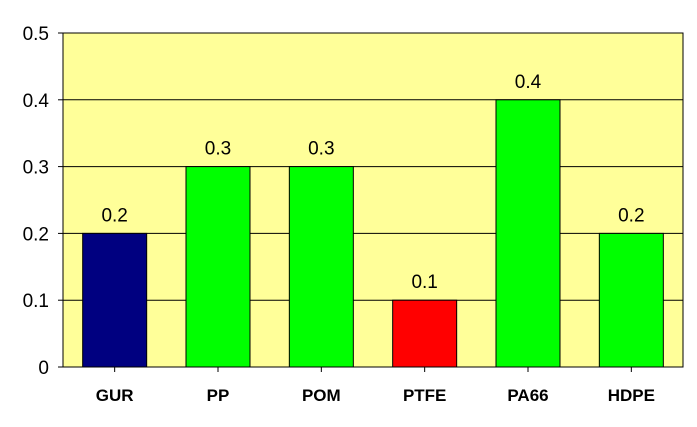 The image size is (697, 427). I want to click on bar-pp, so click(218, 267).